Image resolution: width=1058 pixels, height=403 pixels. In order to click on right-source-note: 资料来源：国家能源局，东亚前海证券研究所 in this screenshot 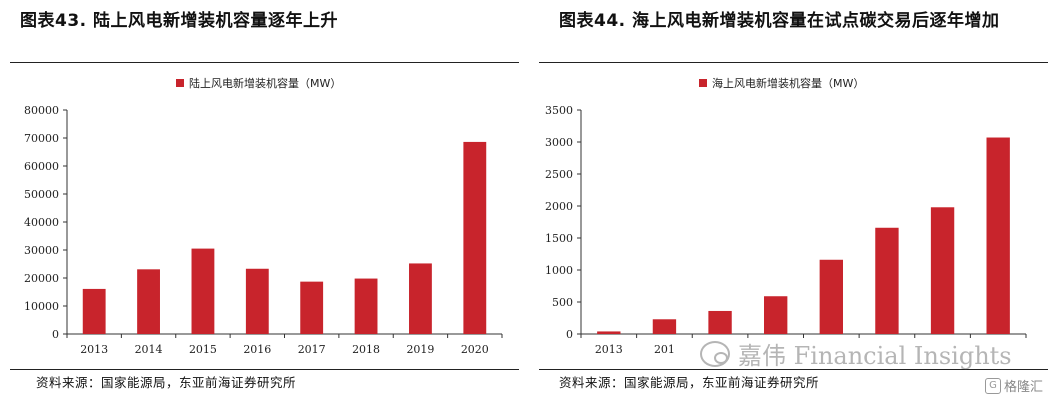, I will do `click(689, 382)`.